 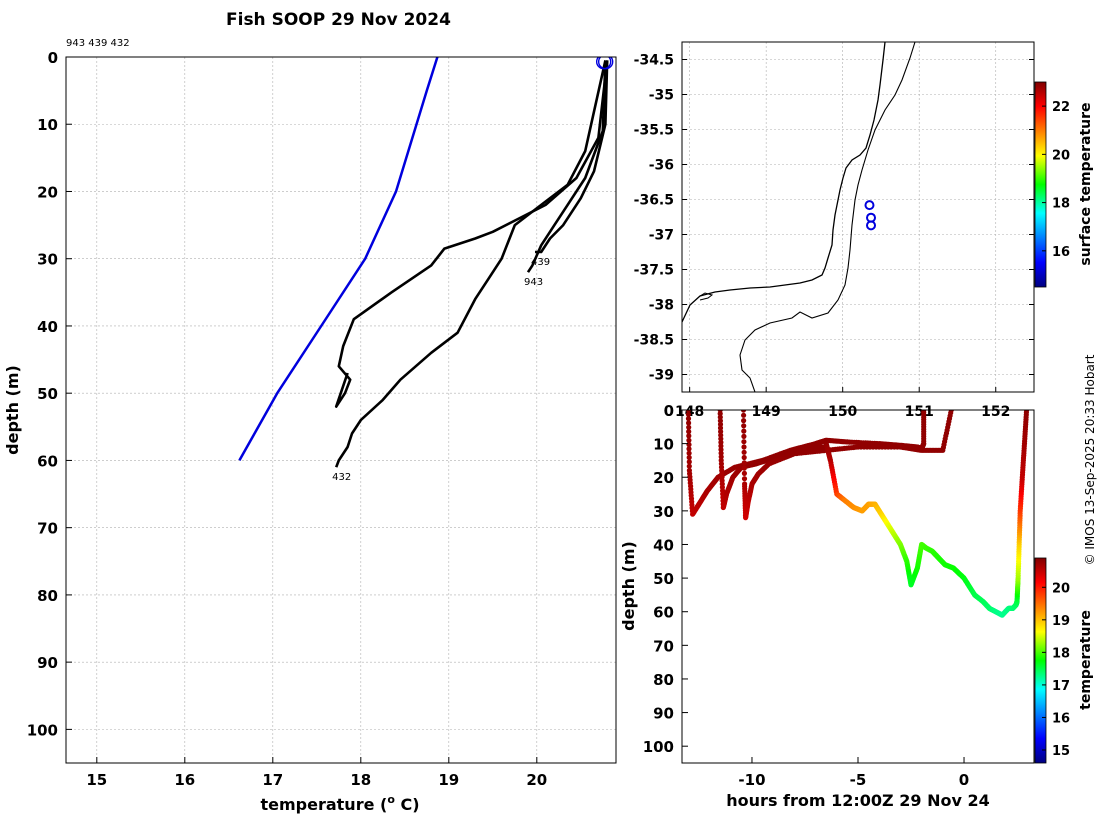 What do you see at coordinates (96, 780) in the screenshot?
I see `profile-xtick-label: 15` at bounding box center [96, 780].